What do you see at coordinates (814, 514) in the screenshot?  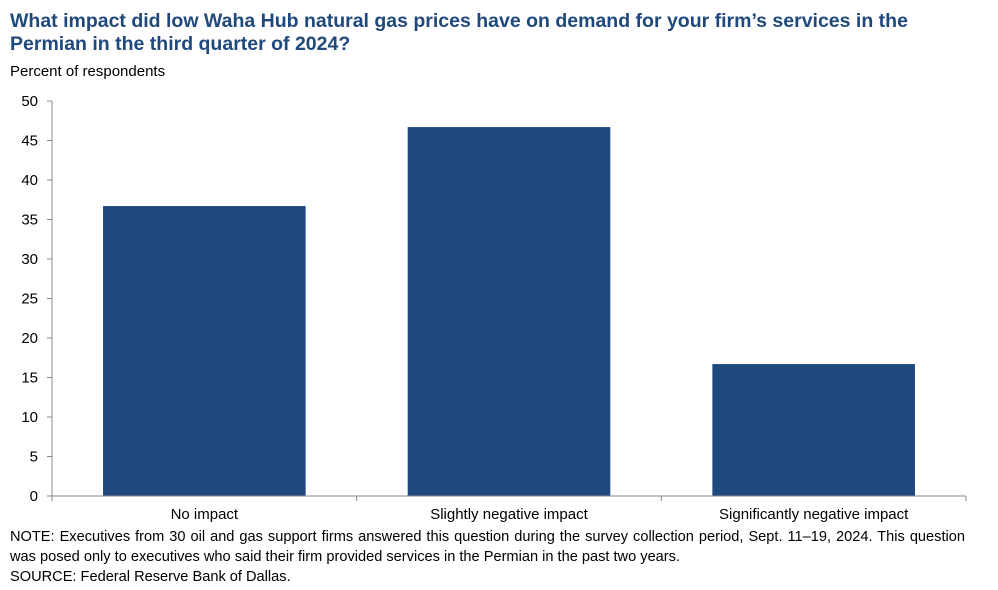 I see `x-tick-label: Significantly negative impact` at bounding box center [814, 514].